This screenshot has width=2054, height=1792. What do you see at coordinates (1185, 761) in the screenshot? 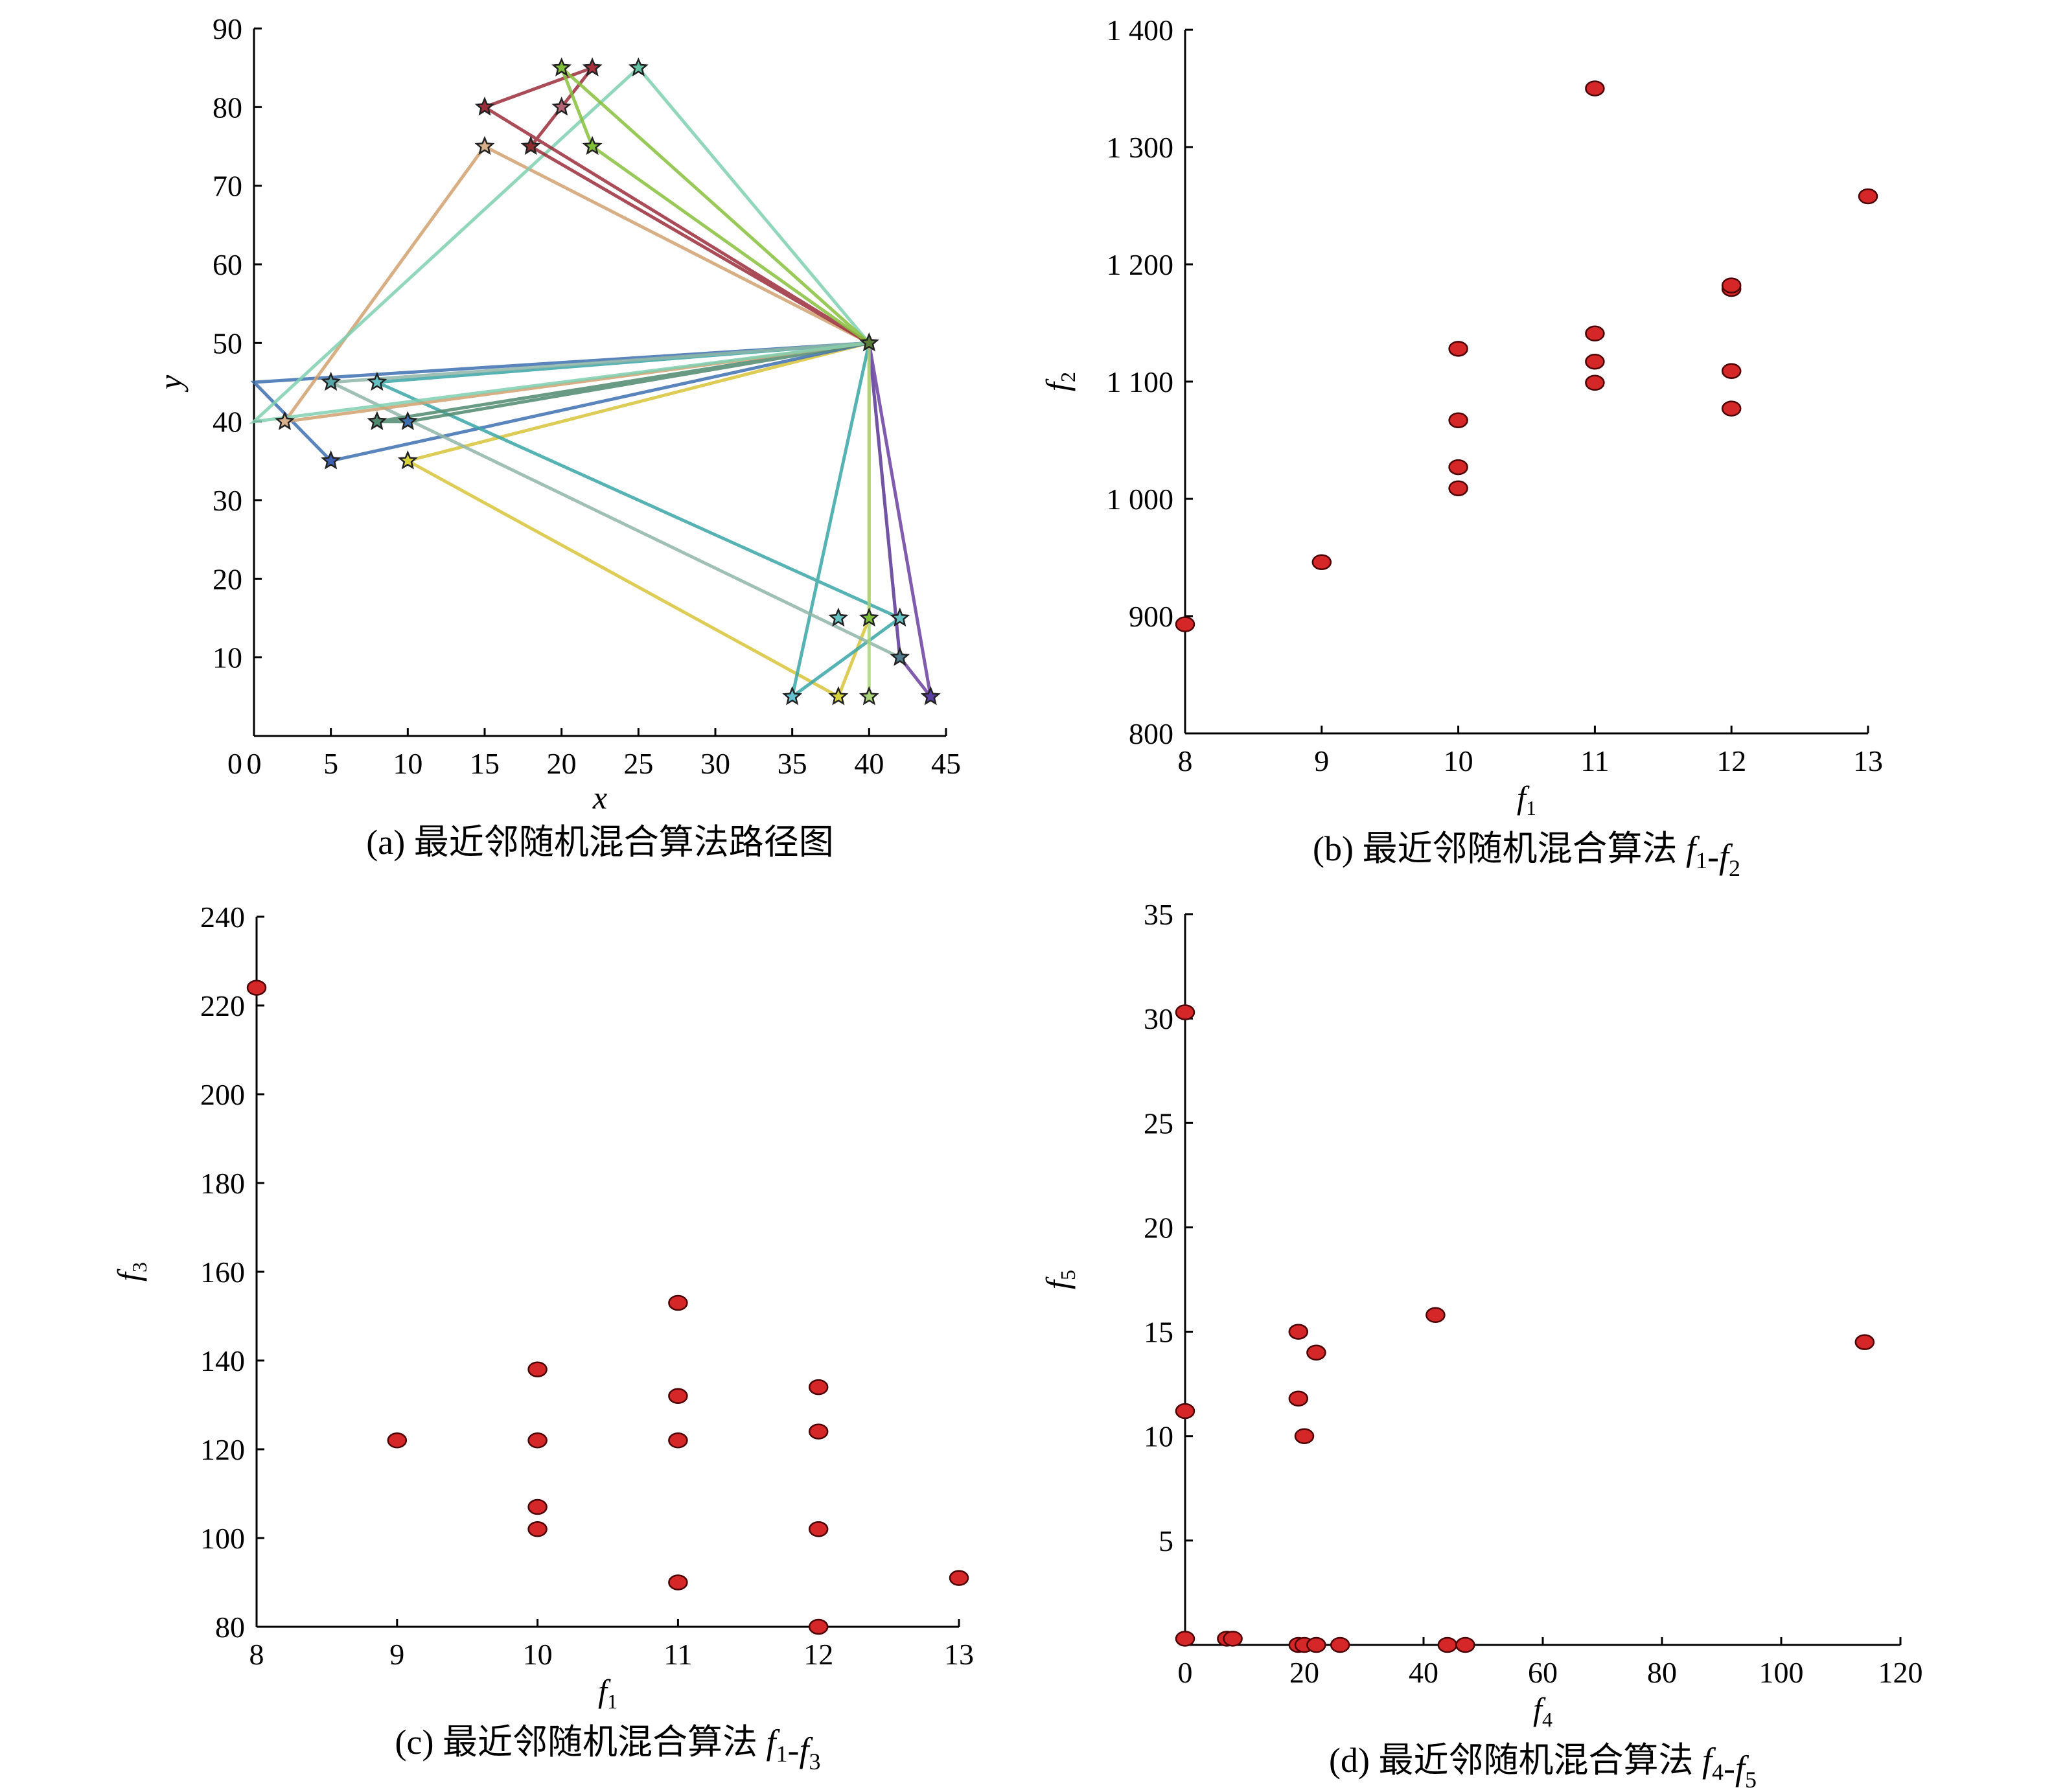
I see `x-tick-label: 8` at bounding box center [1185, 761].